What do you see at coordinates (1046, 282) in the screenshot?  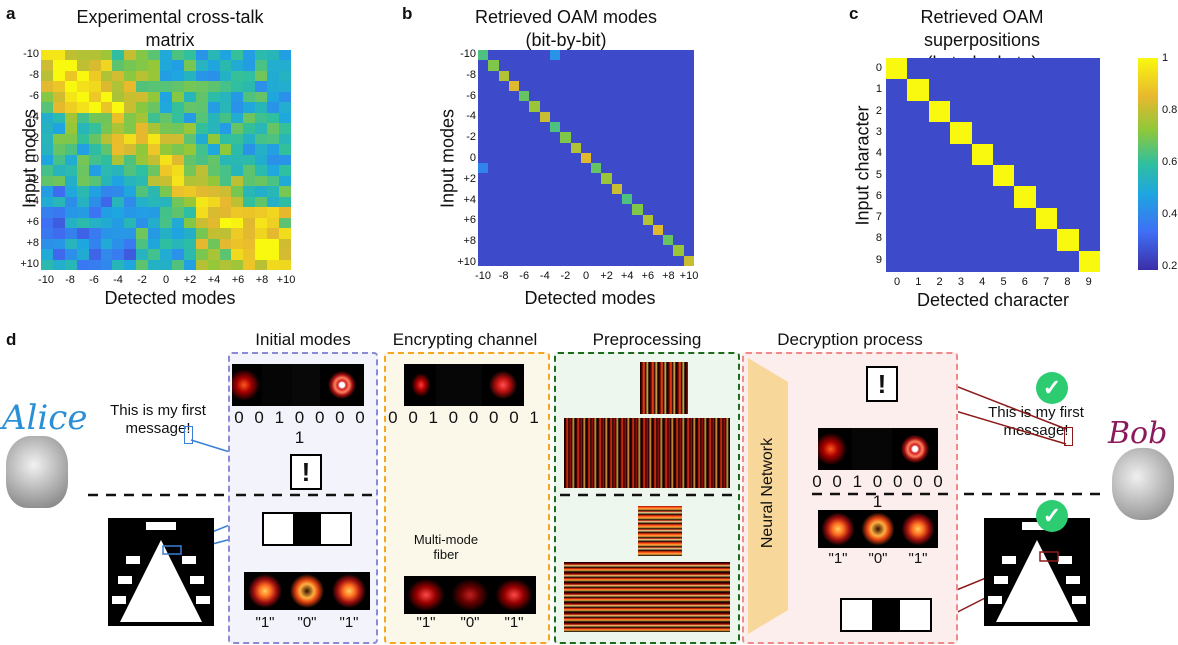 I see `tick-label: 7` at bounding box center [1046, 282].